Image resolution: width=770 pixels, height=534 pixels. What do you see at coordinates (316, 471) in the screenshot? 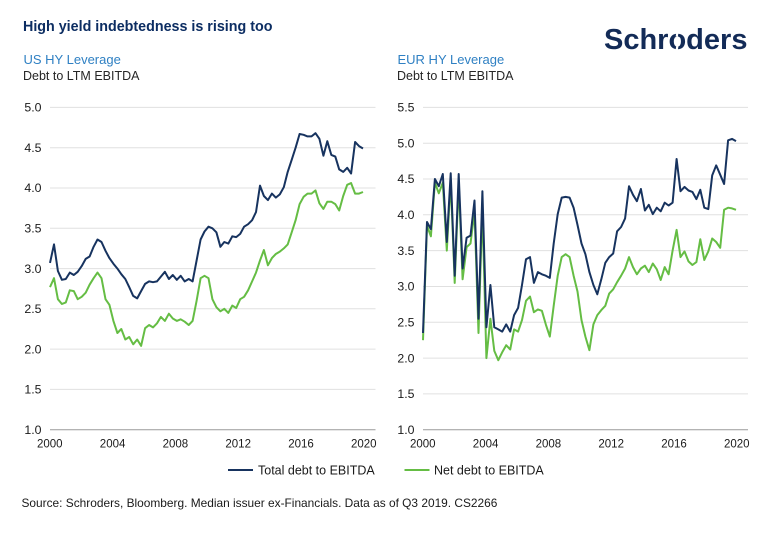
I see `svg-text: Total debt to EBITDA` at bounding box center [316, 471].